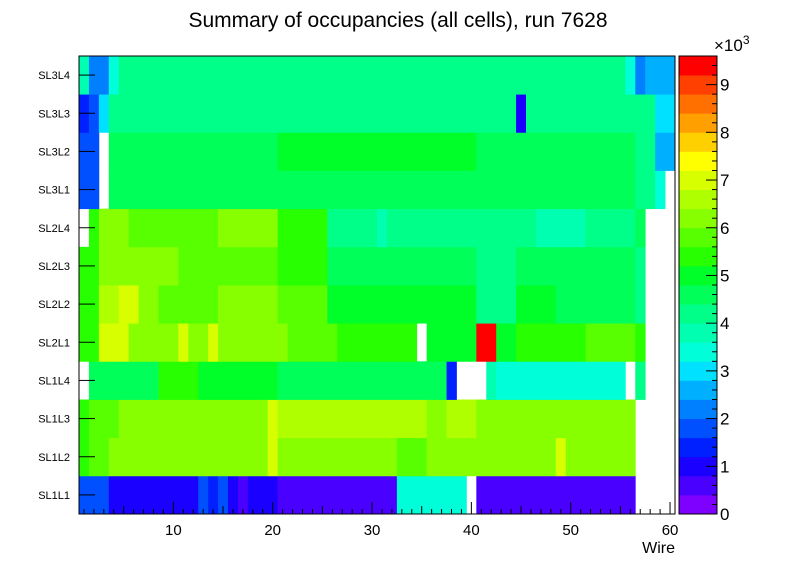 The image size is (796, 572). What do you see at coordinates (54, 458) in the screenshot?
I see `row-label: SL1L2` at bounding box center [54, 458].